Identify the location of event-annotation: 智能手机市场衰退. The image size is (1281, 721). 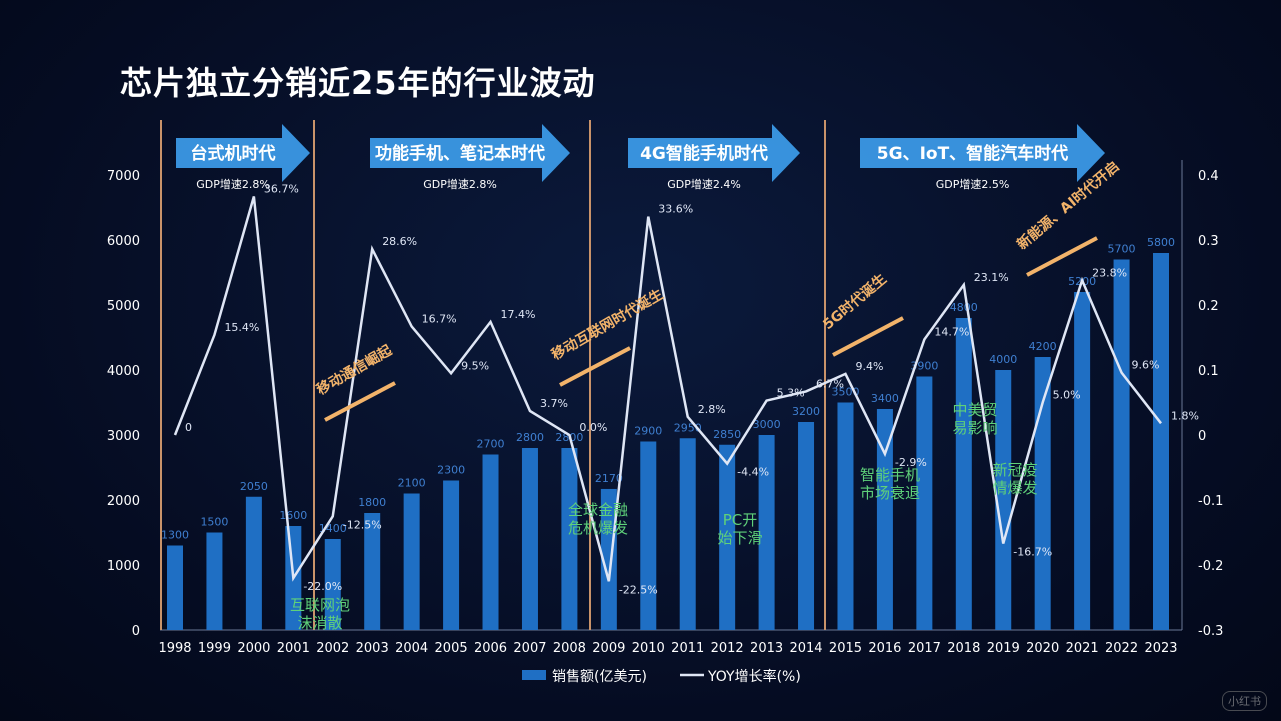
(890, 484).